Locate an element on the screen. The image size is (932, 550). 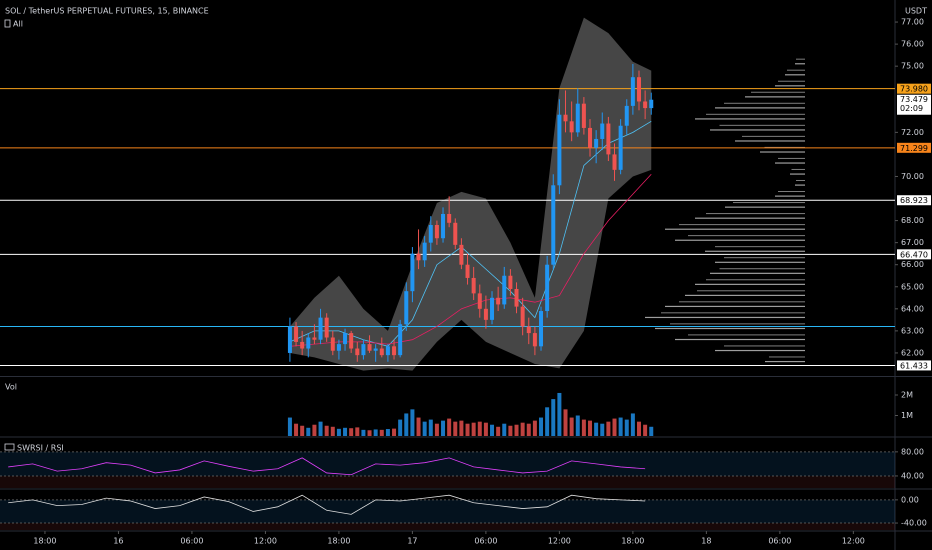
y-tick-label: 72.00 is located at coordinates (912, 132).